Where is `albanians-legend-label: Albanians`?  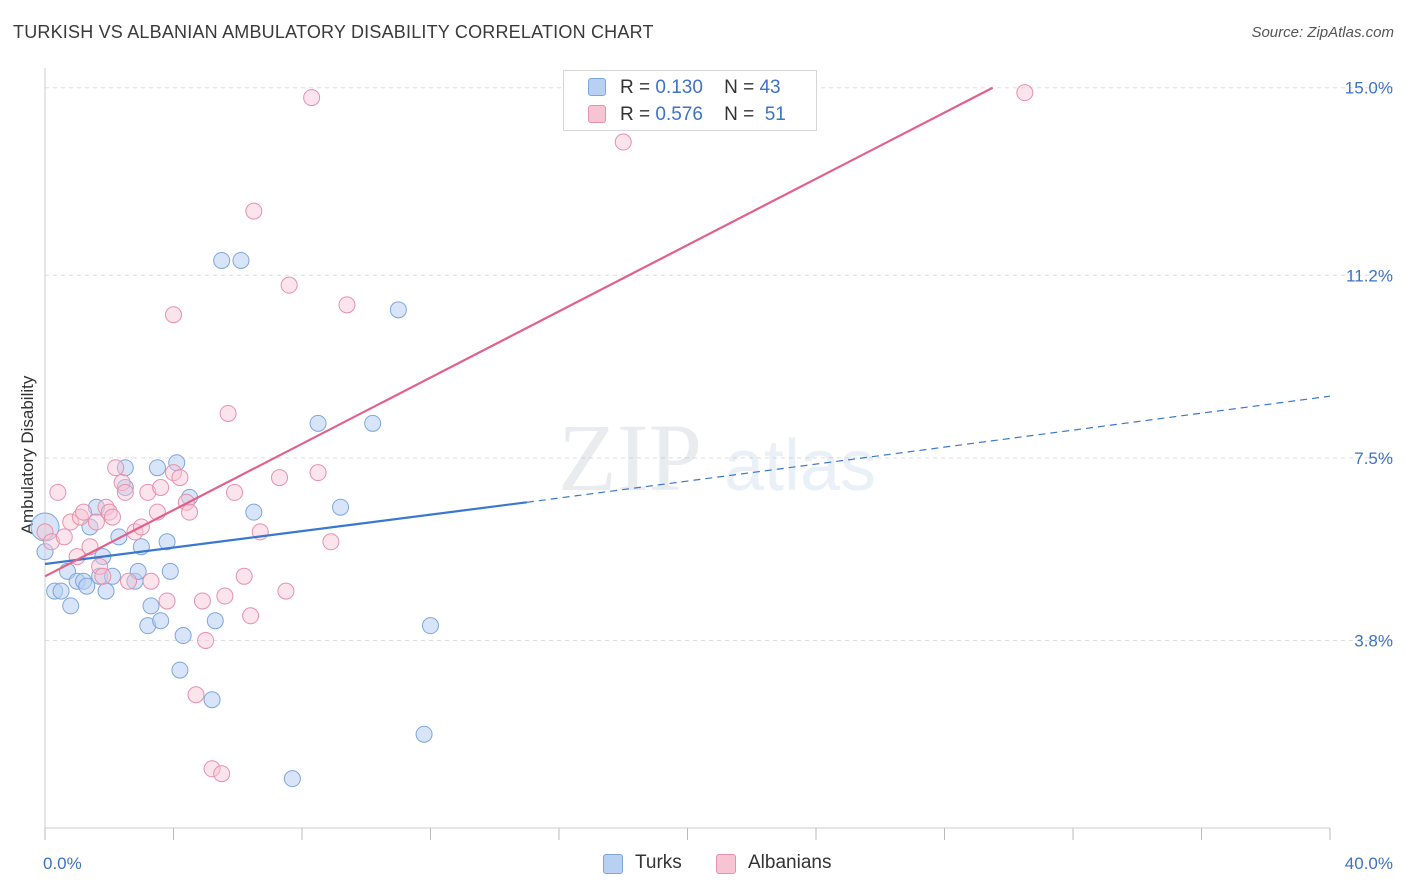 albanians-legend-label: Albanians is located at coordinates (790, 862).